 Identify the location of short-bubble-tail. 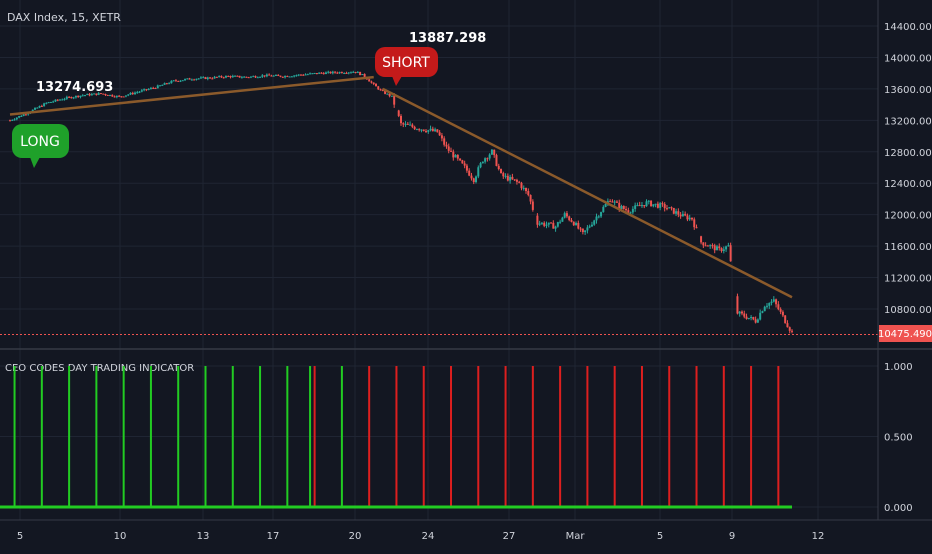
(397, 81).